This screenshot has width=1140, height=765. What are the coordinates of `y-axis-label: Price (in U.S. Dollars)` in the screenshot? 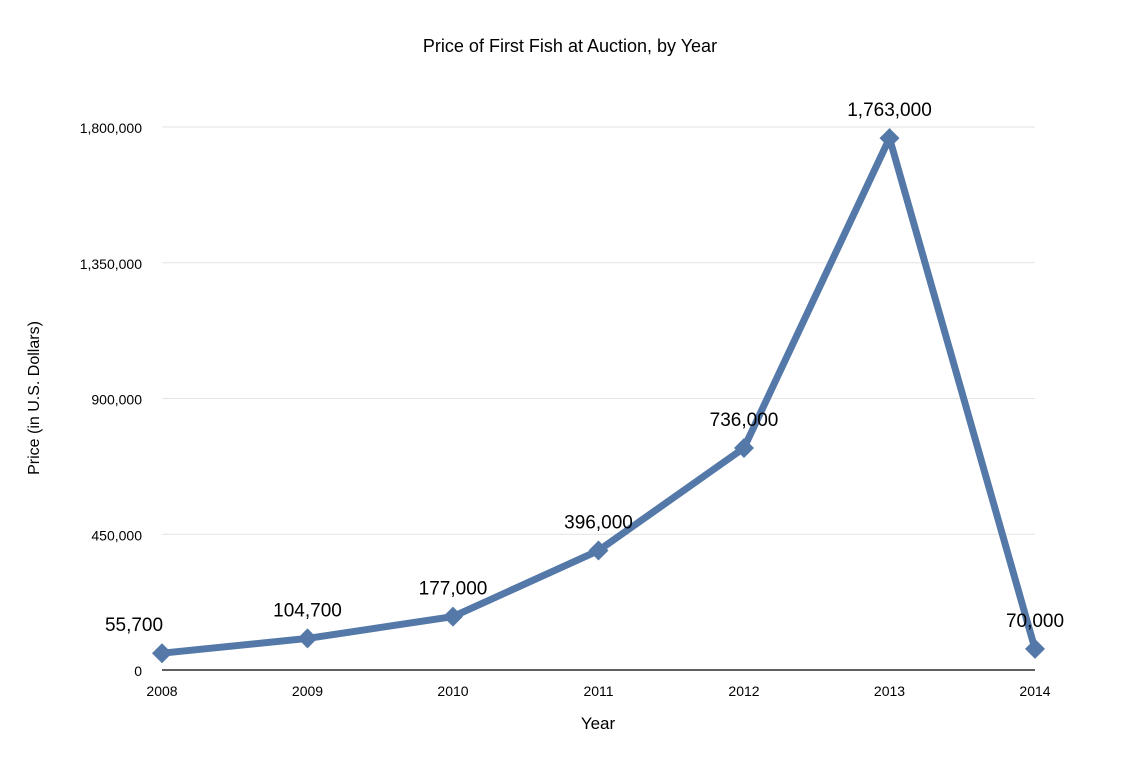 It's located at (34, 398).